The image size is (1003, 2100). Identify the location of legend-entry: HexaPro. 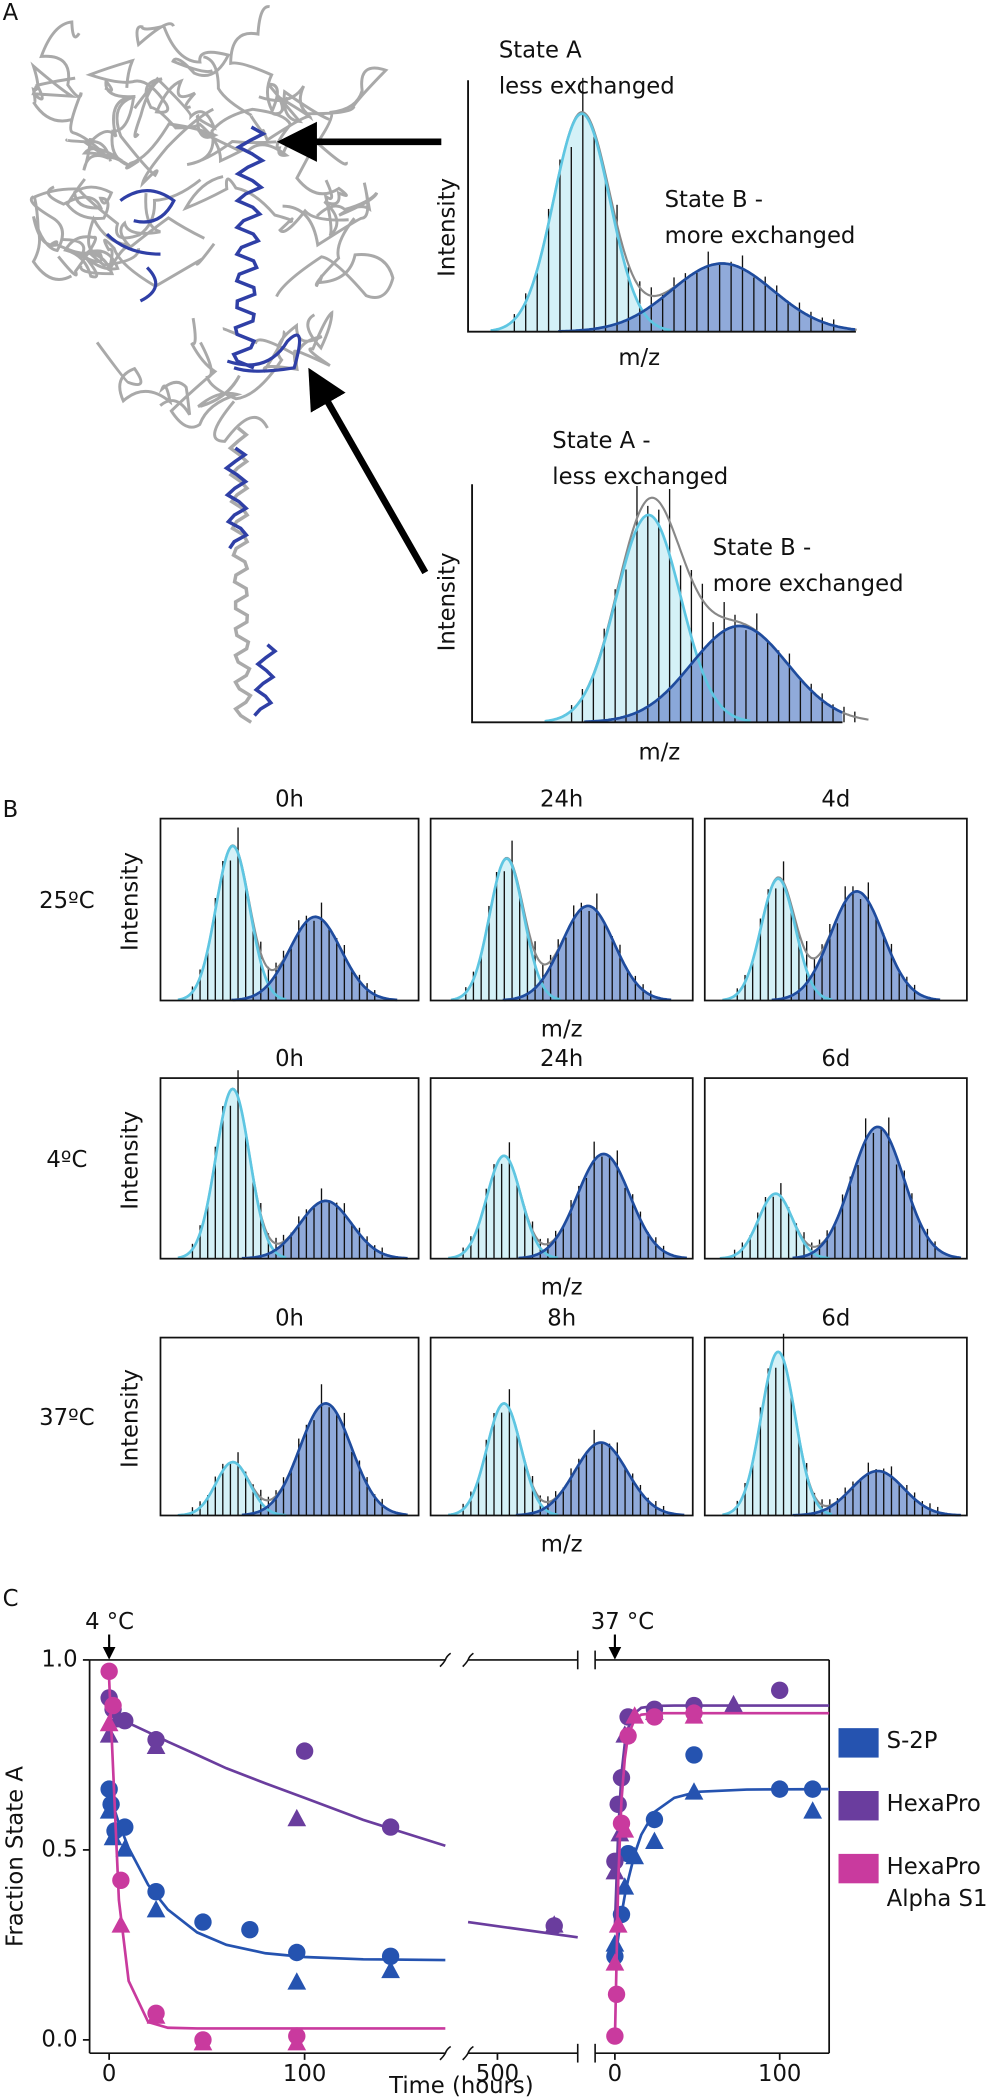
(933, 1804).